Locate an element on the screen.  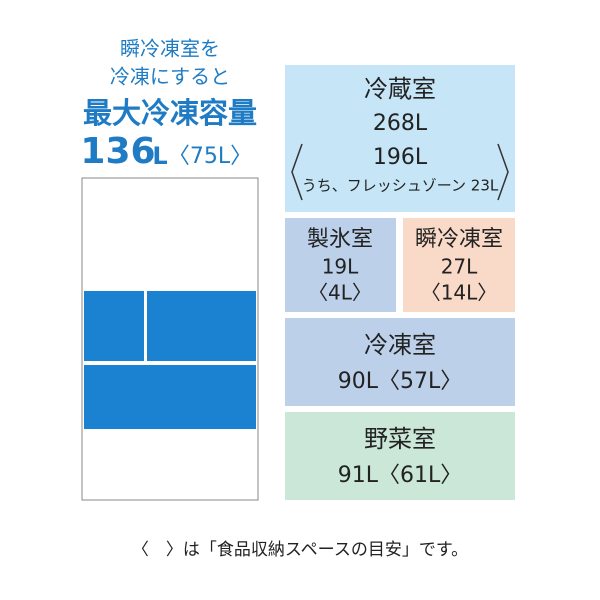
compartment-line: 〈14L〉 is located at coordinates (459, 293).